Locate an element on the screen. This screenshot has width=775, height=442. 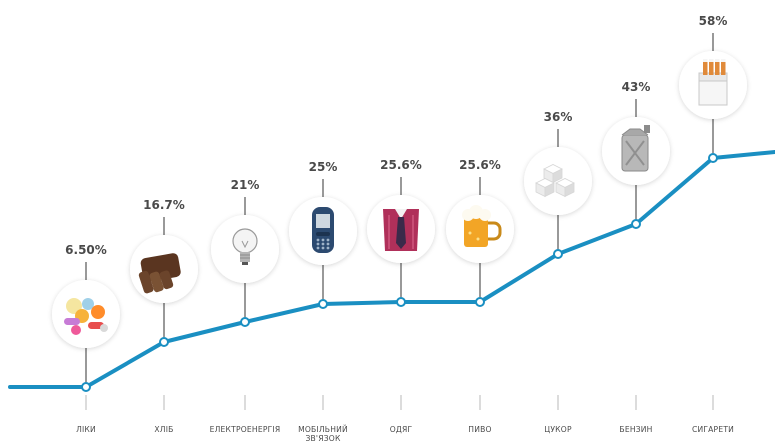
cigarette-pack-icon is located at coordinates (713, 85).